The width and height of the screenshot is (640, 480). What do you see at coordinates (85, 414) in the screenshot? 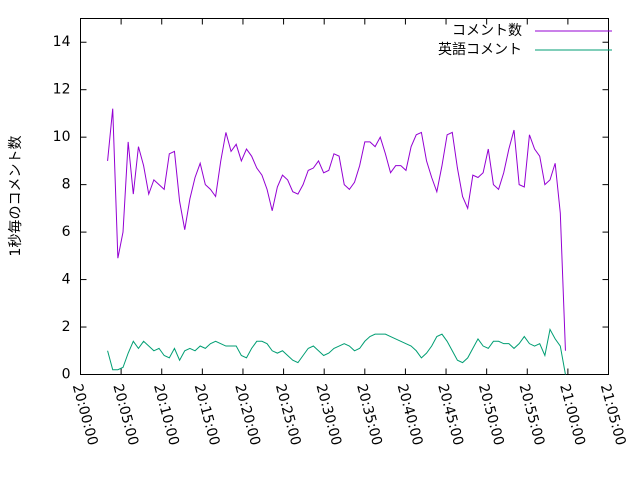
I see `x-tick-label: 20:00:00` at bounding box center [85, 414].